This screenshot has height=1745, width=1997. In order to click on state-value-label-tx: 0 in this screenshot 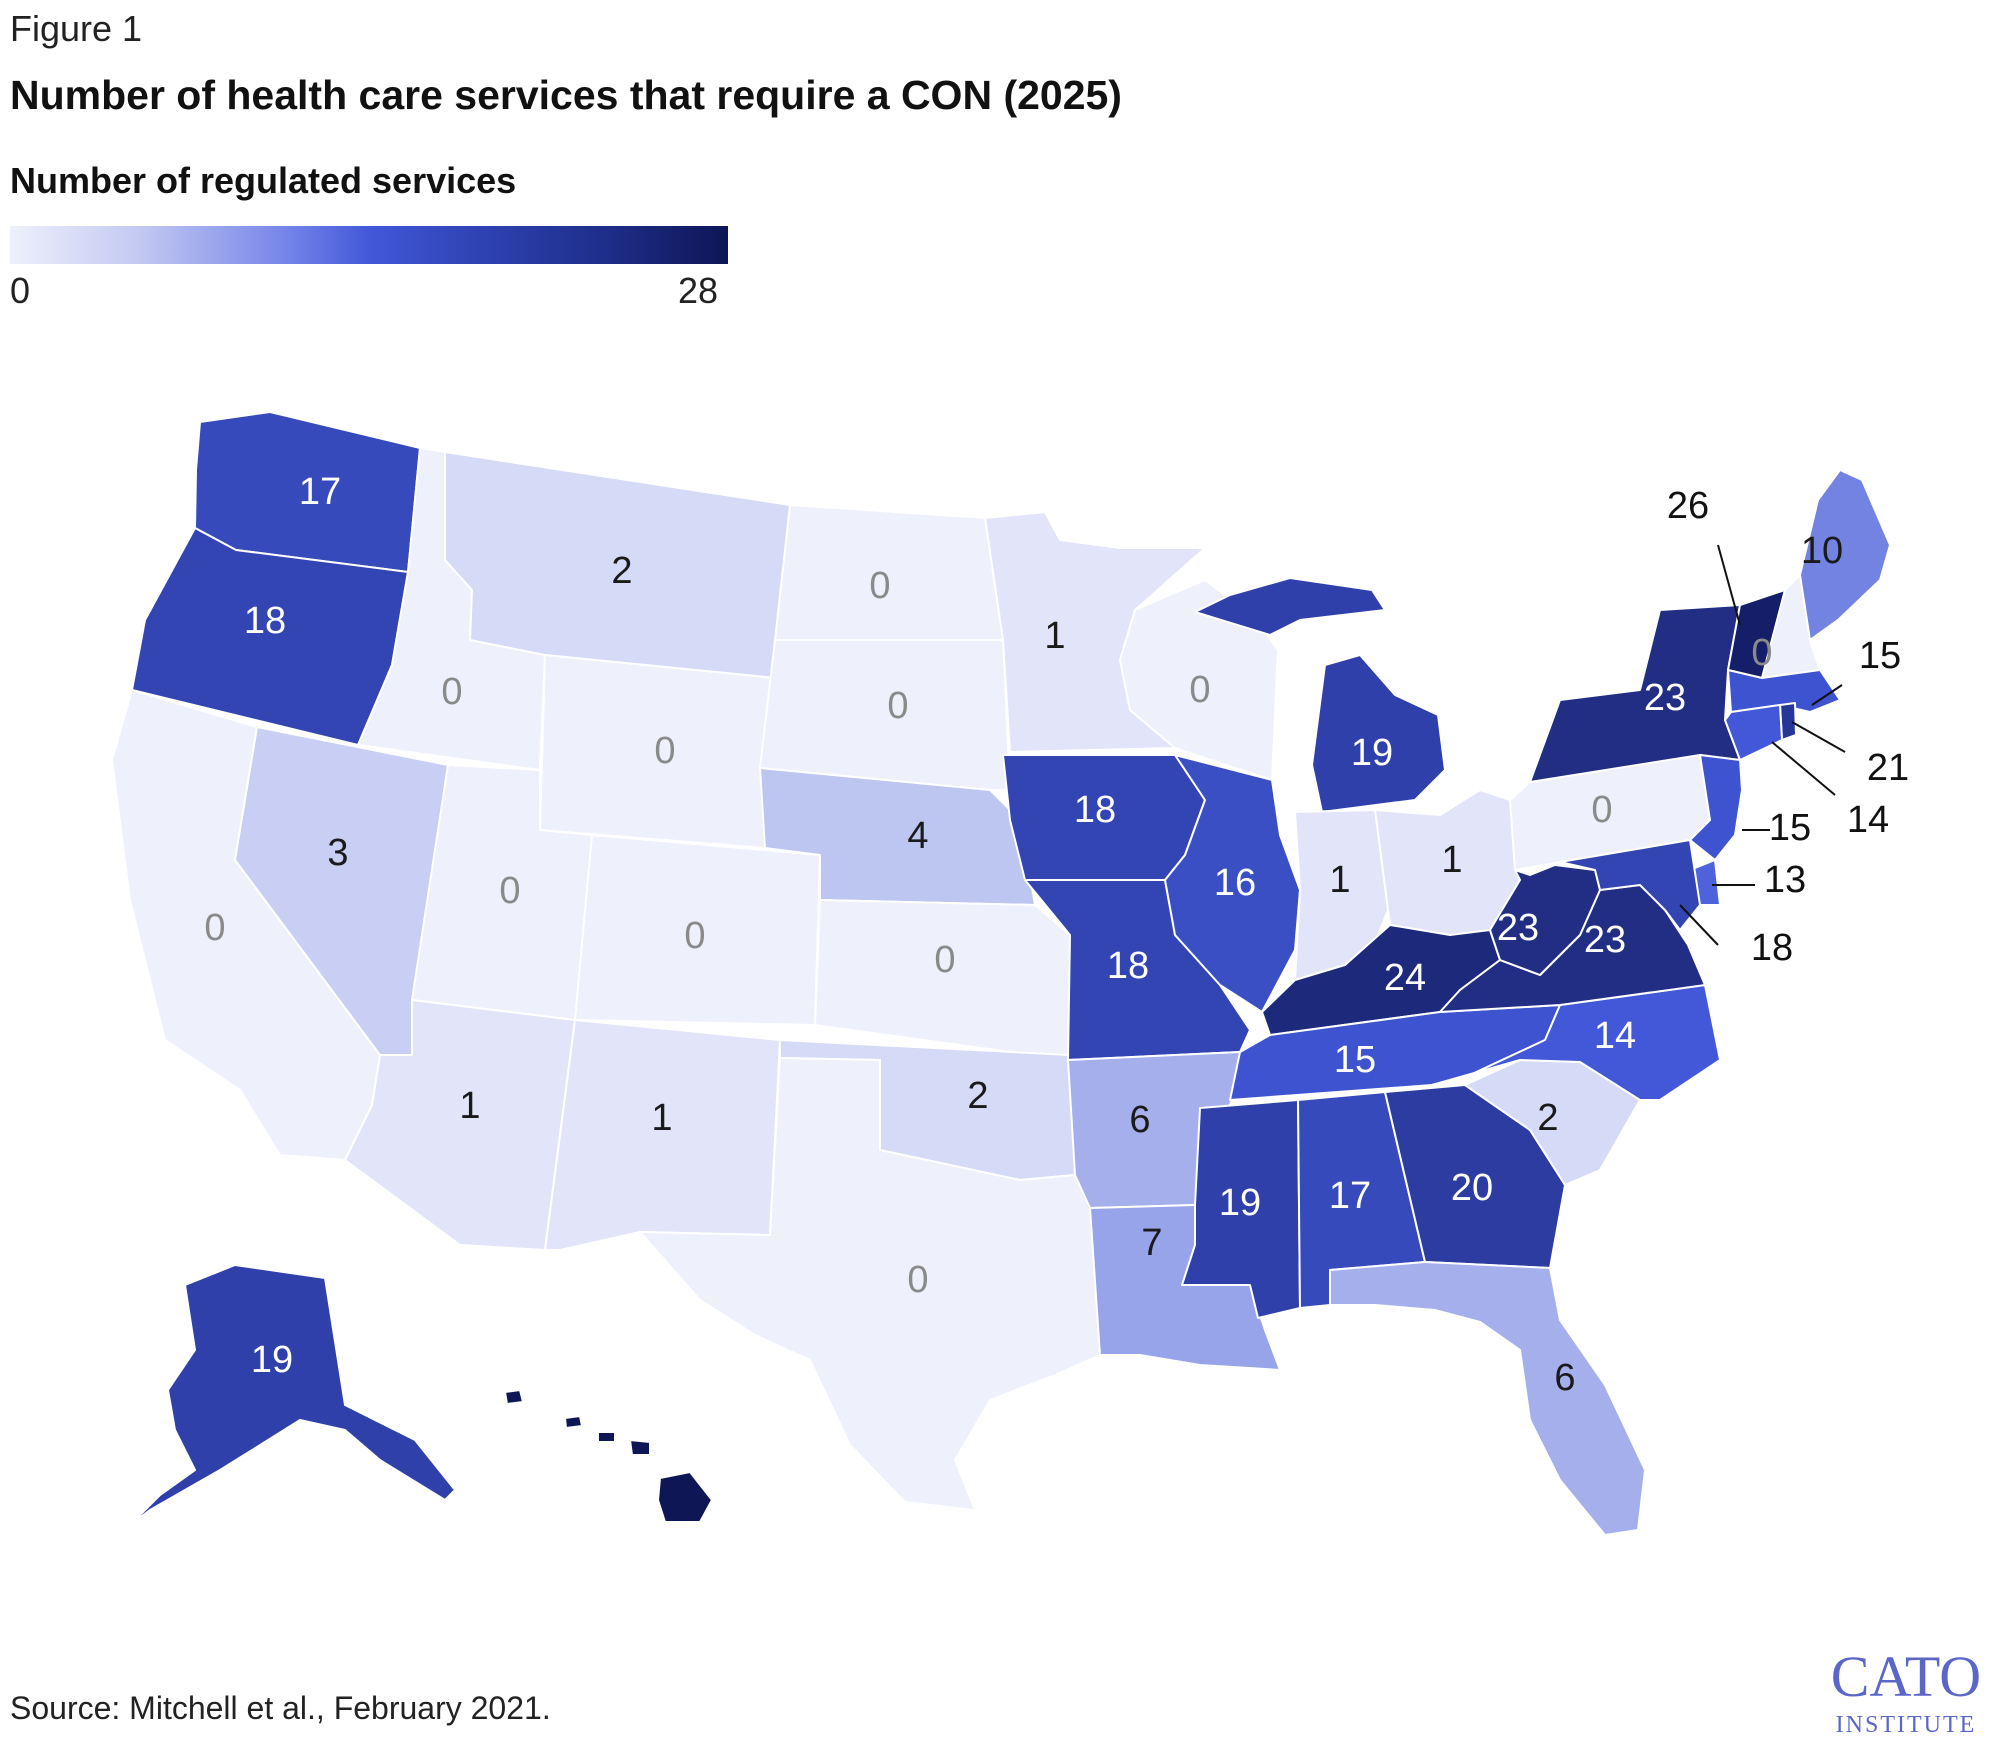, I will do `click(917, 1280)`.